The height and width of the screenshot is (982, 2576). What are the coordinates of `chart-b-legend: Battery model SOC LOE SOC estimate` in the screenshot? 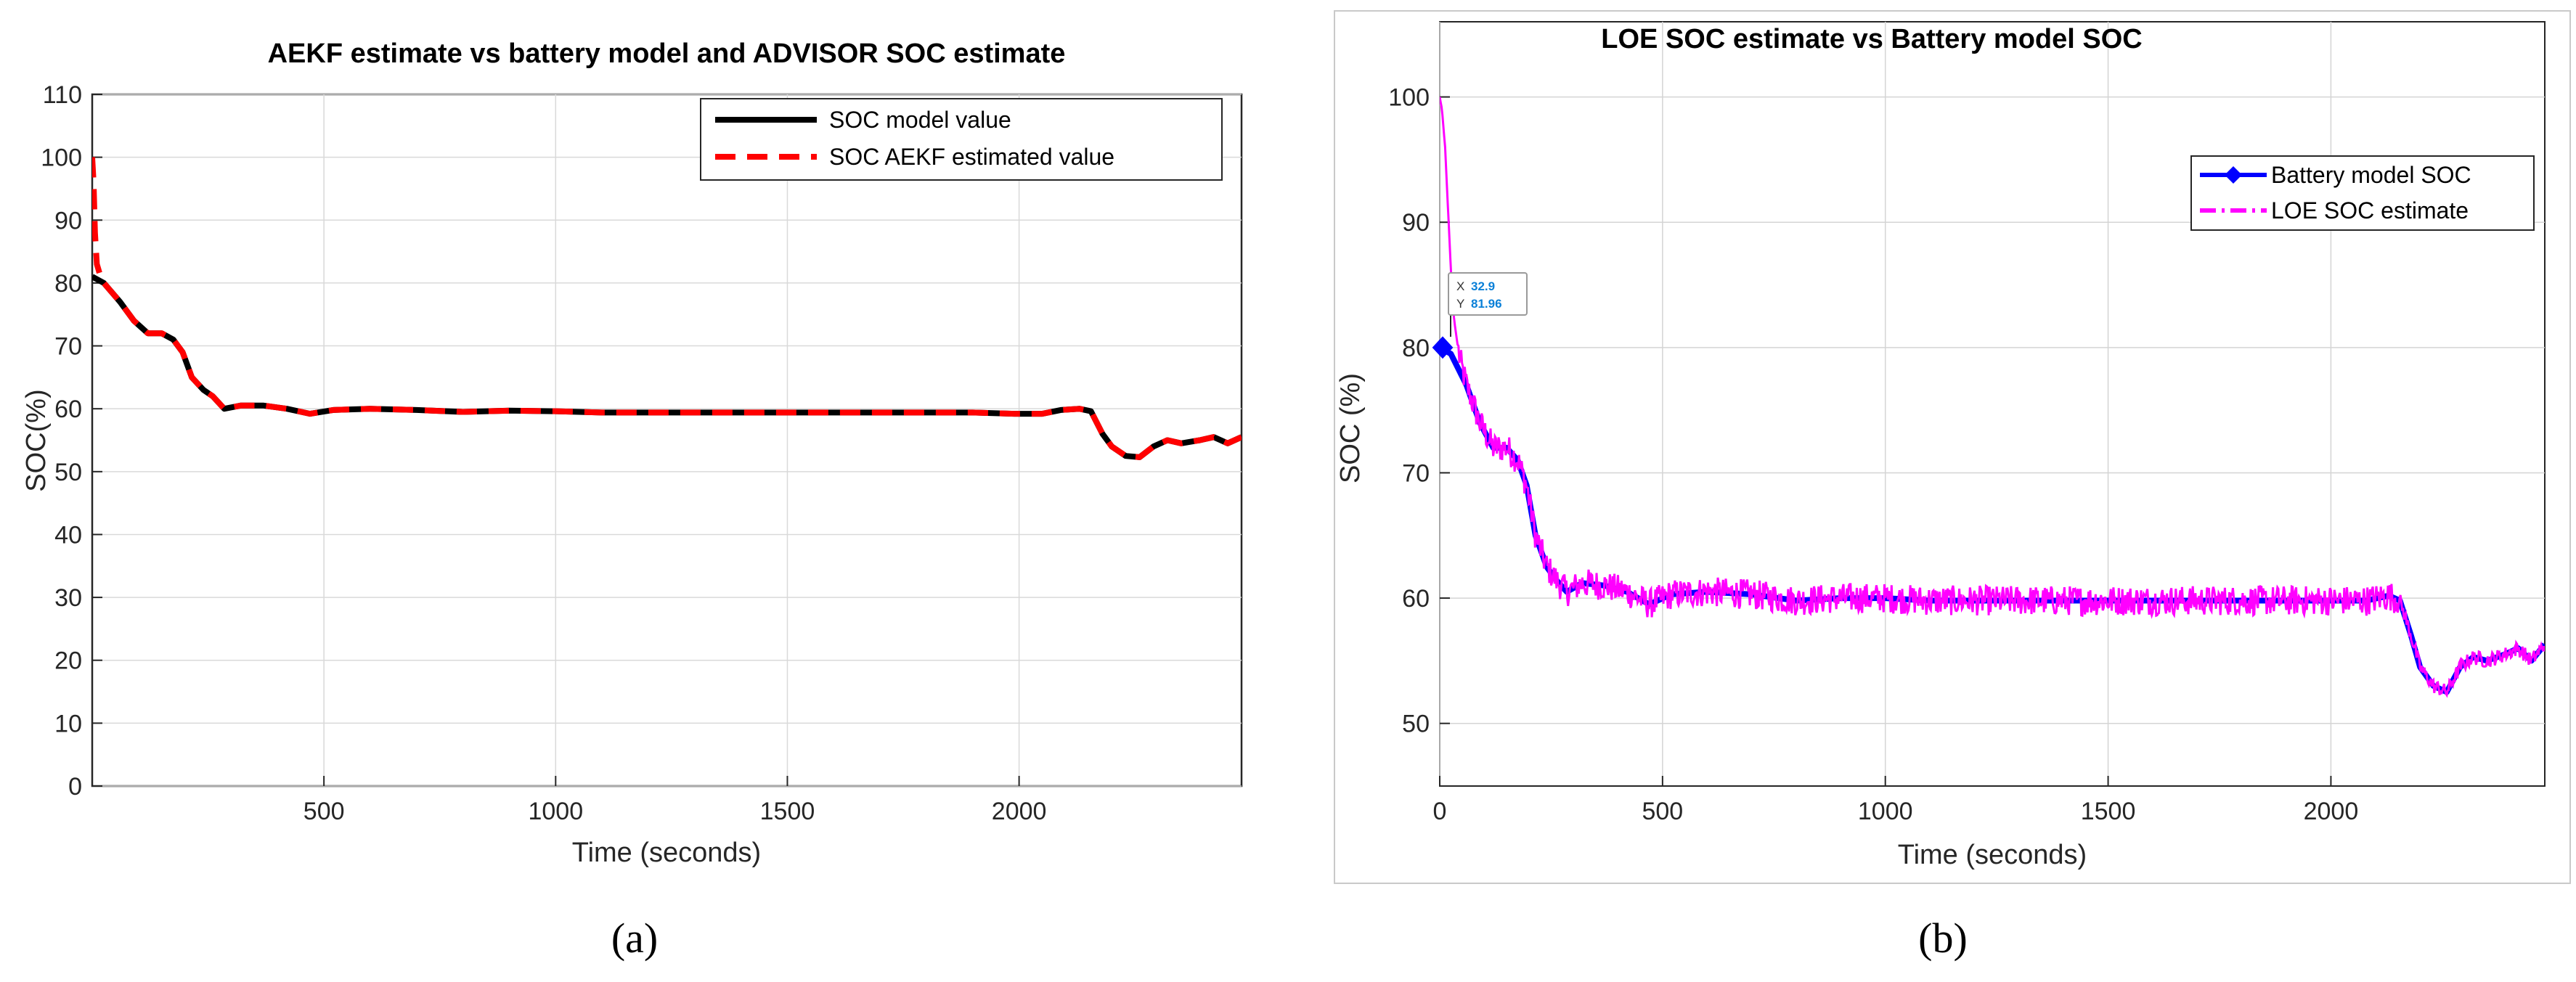 It's located at (2362, 193).